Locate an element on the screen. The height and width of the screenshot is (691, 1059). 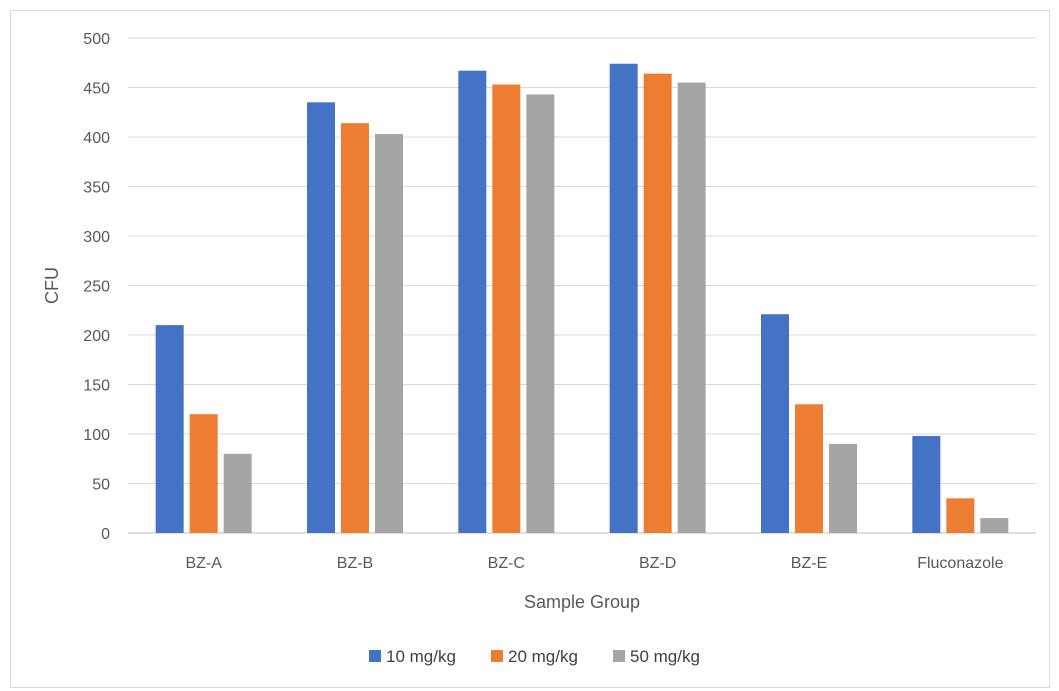
x-tick-label: BZ-E is located at coordinates (809, 563).